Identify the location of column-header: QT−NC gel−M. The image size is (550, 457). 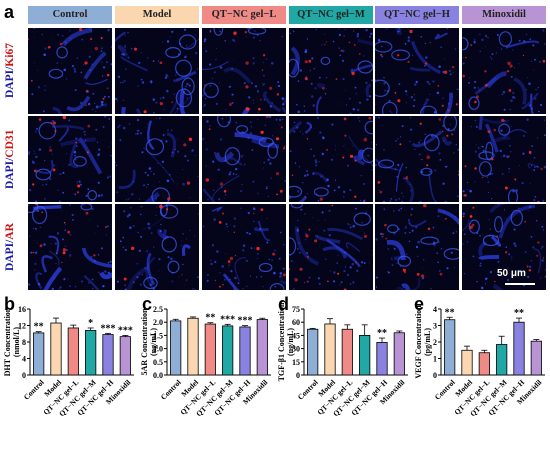
(331, 15).